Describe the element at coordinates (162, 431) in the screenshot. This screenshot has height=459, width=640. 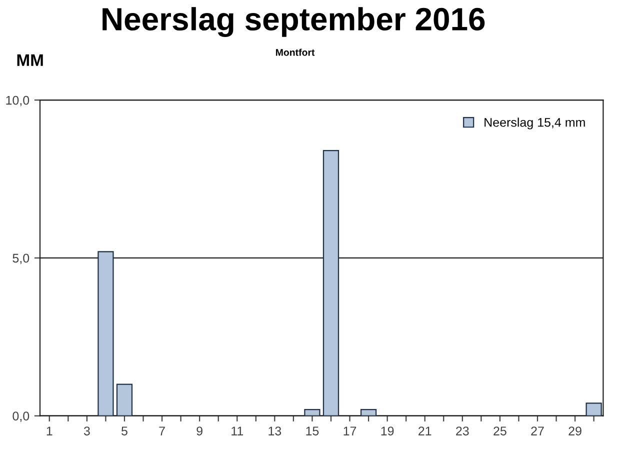
I see `x-tick-label: 7` at that location.